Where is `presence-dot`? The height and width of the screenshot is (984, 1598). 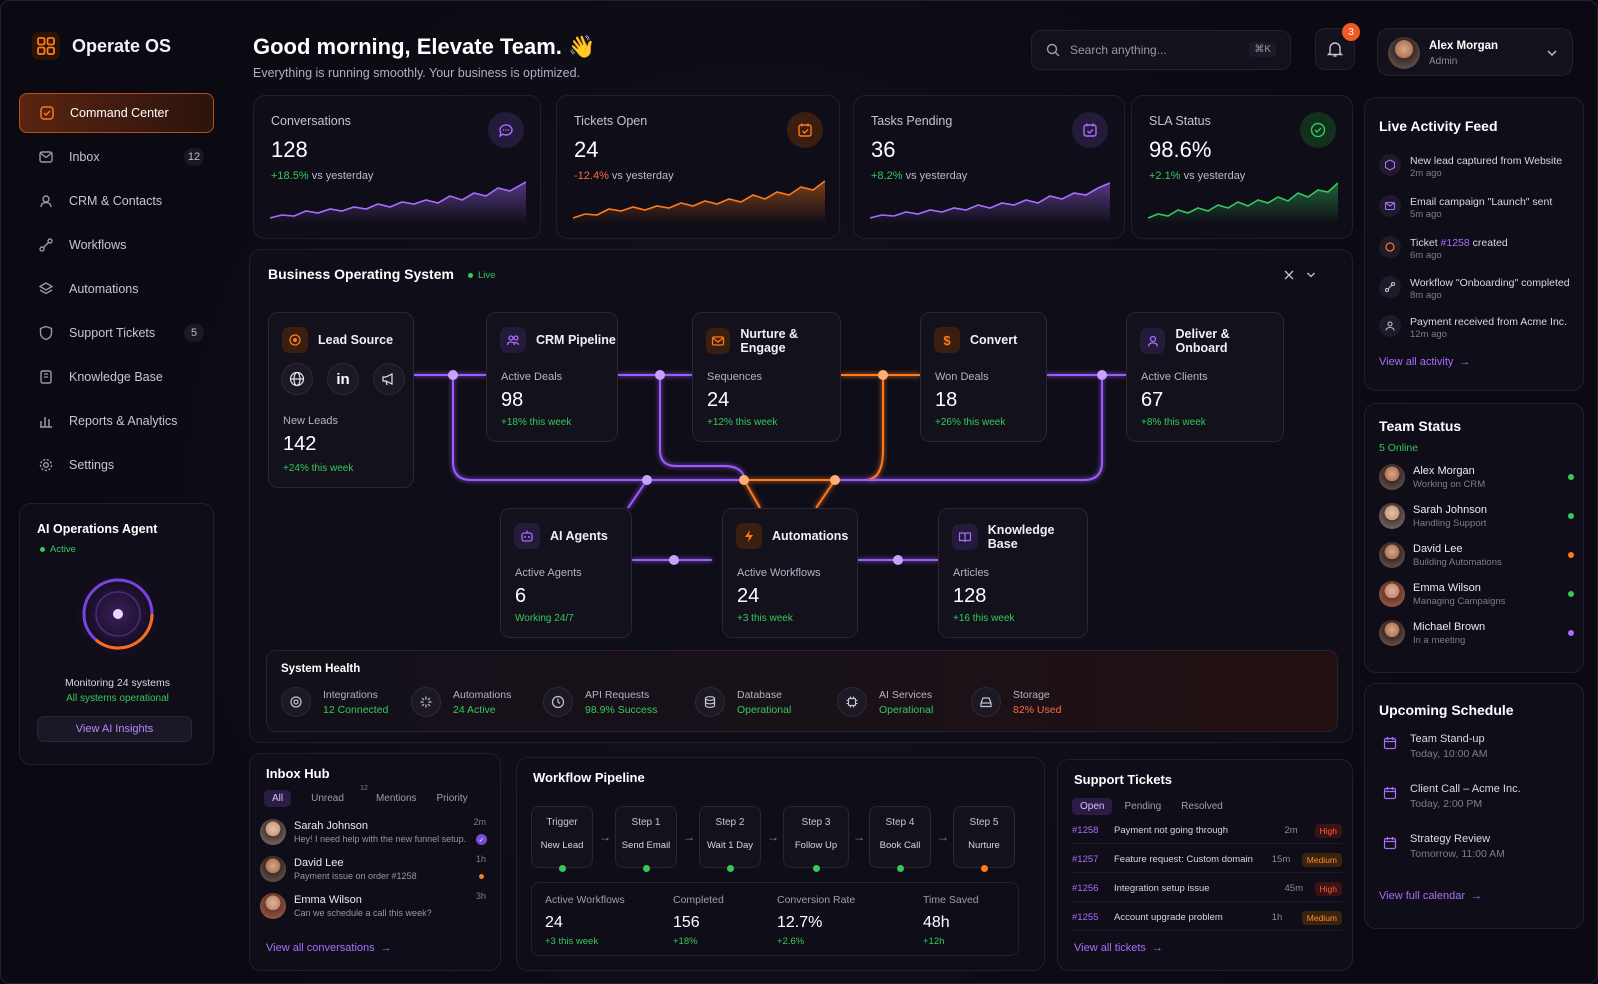
presence-dot is located at coordinates (1571, 477).